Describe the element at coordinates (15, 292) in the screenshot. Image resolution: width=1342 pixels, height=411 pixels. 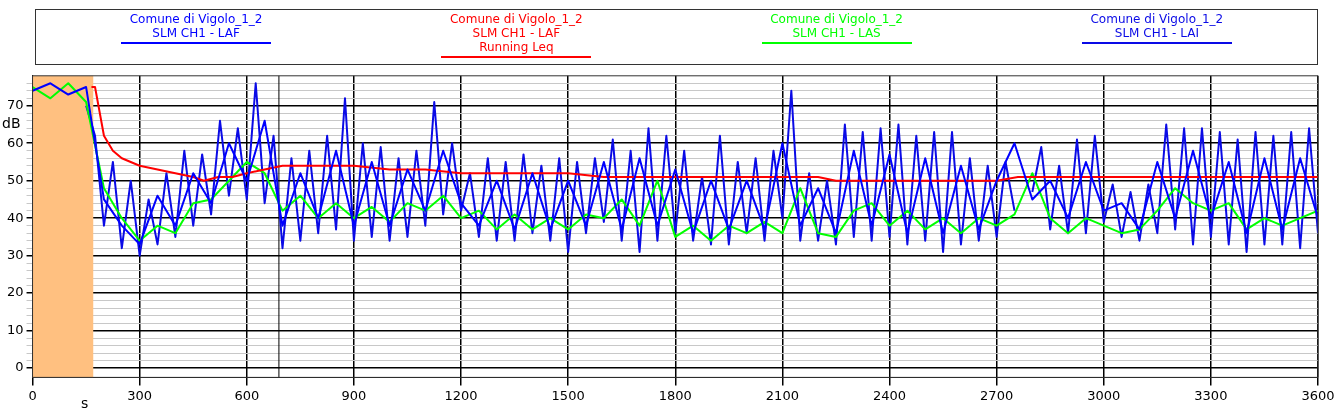
I see `y-tick-label: 20` at that location.